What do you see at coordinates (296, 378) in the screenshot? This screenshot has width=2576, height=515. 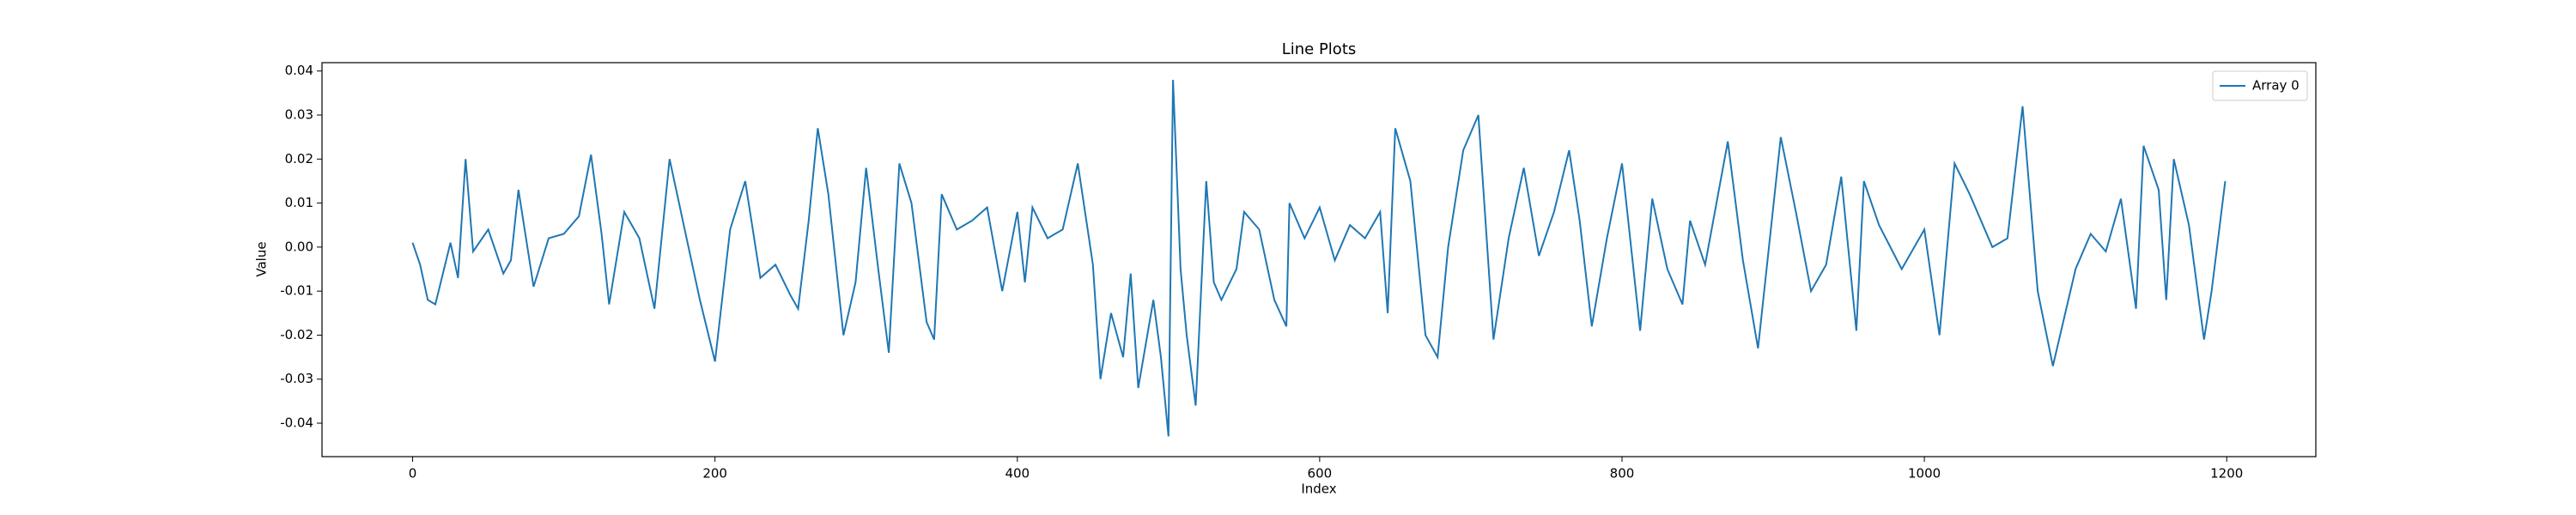 I see `y-tick-label: -0.03` at bounding box center [296, 378].